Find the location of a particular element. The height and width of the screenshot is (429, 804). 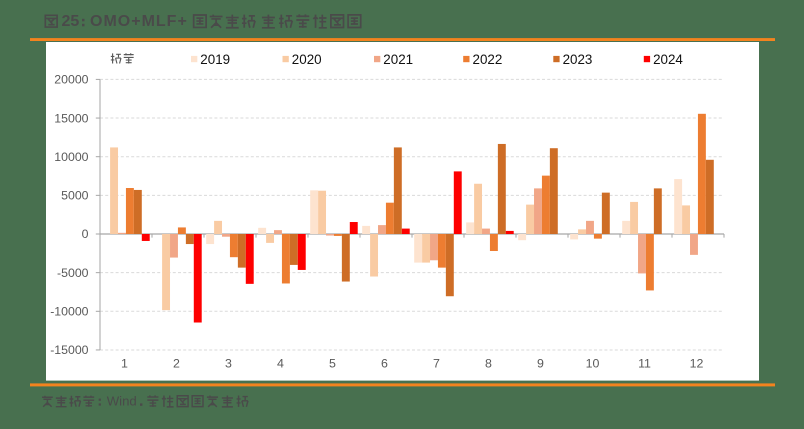

svg-text: 7 is located at coordinates (436, 364).